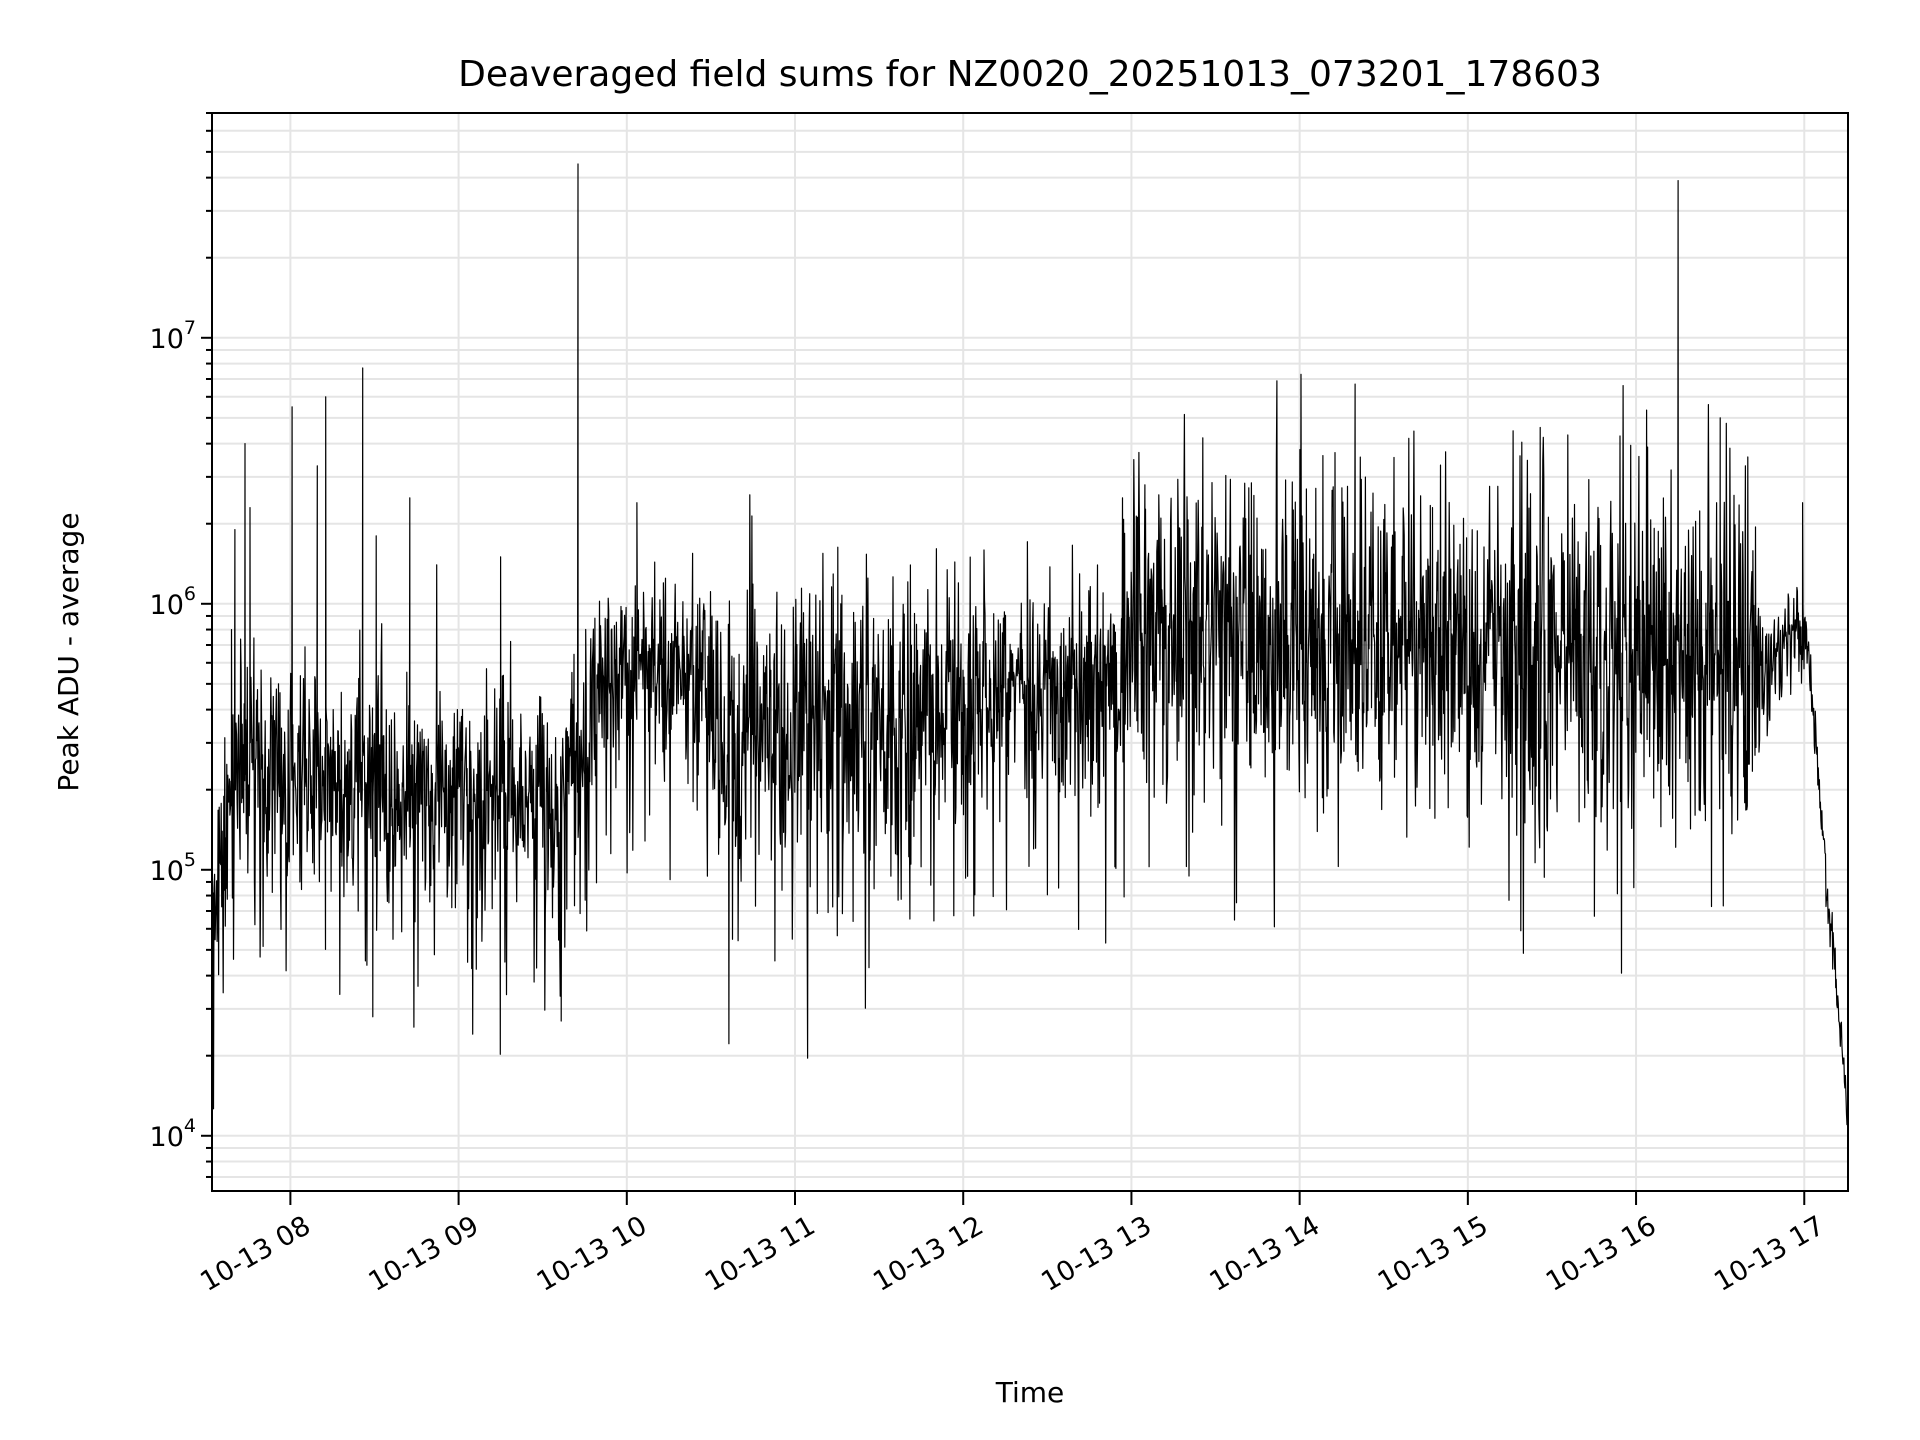 This screenshot has width=1920, height=1440. I want to click on y-tick-label: 10⁶, so click(173, 602).